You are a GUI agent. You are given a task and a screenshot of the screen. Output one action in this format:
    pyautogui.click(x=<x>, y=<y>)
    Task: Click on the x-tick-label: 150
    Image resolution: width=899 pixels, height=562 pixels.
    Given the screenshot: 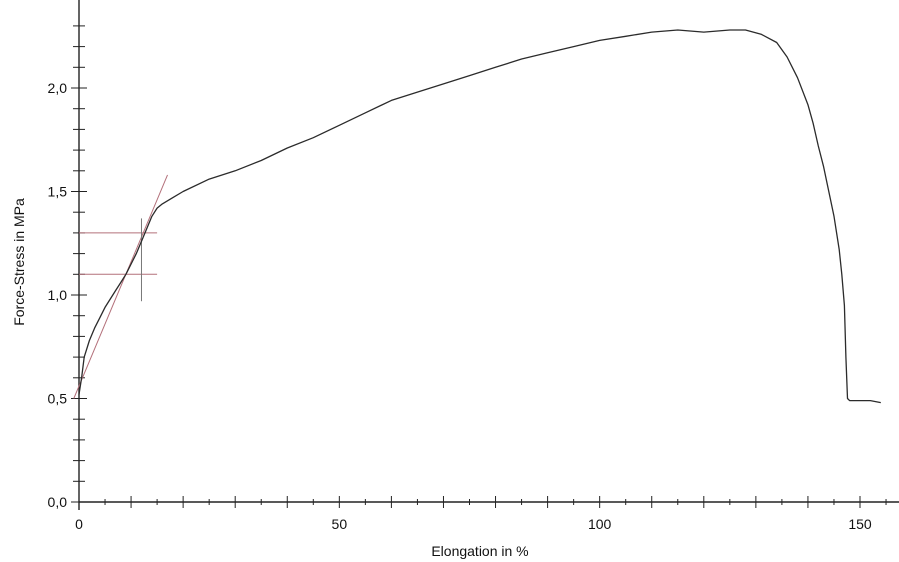 What is the action you would take?
    pyautogui.click(x=860, y=524)
    